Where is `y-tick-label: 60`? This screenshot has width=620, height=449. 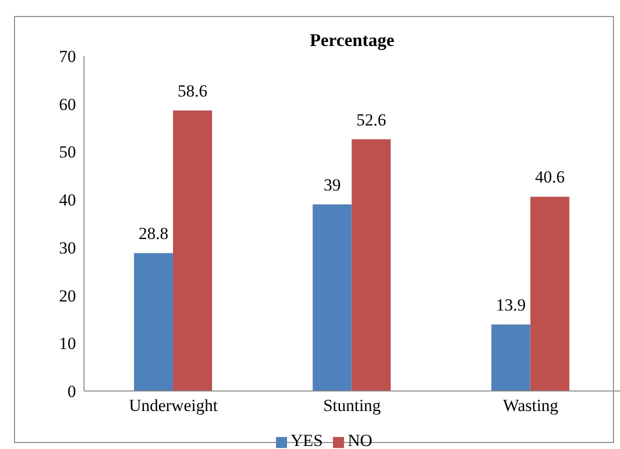 y-tick-label: 60 is located at coordinates (67, 104).